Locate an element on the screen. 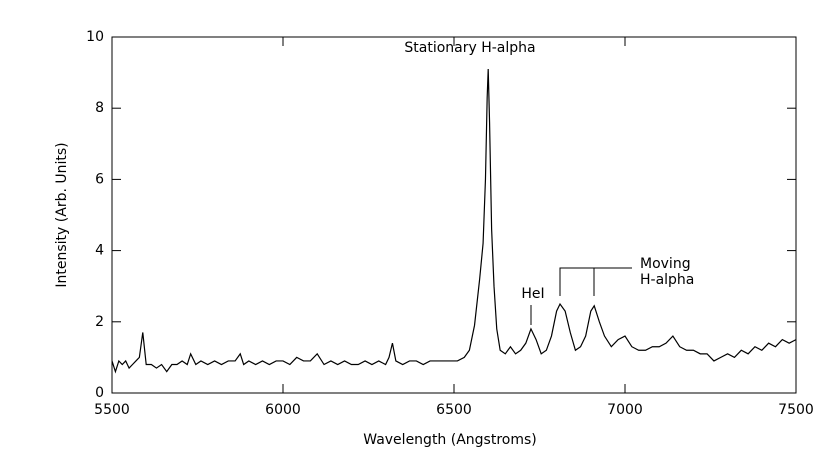  y-axis-label: Intensity (Arb. Units) is located at coordinates (62, 214).